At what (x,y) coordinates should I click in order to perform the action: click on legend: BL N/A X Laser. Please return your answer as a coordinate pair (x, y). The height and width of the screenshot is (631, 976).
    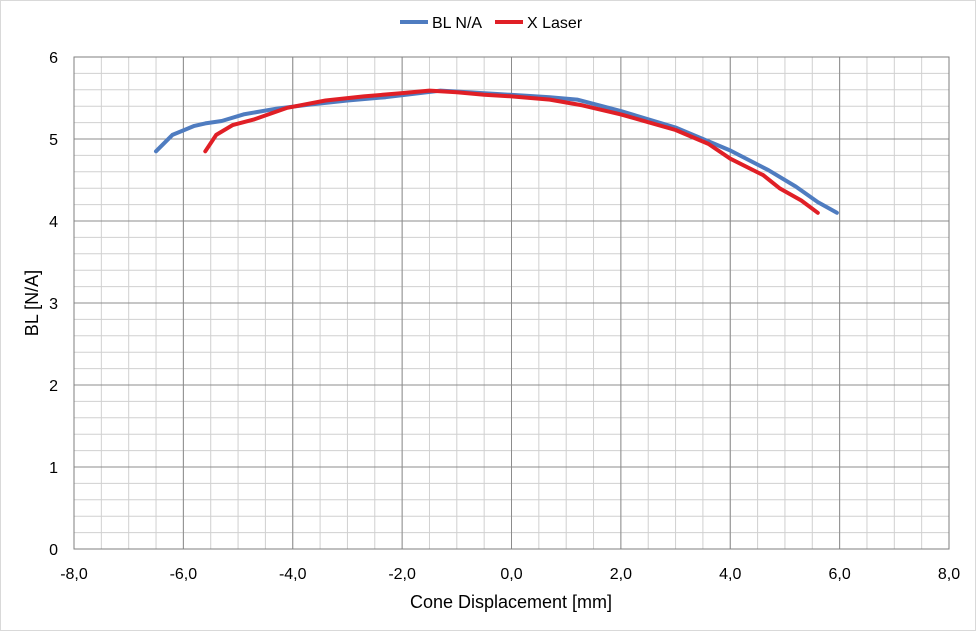
    Looking at the image, I should click on (491, 23).